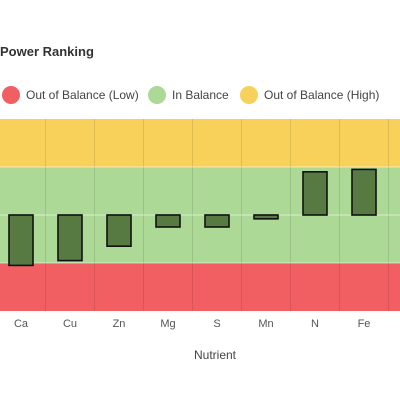  Describe the element at coordinates (217, 221) in the screenshot. I see `bar-s` at that location.